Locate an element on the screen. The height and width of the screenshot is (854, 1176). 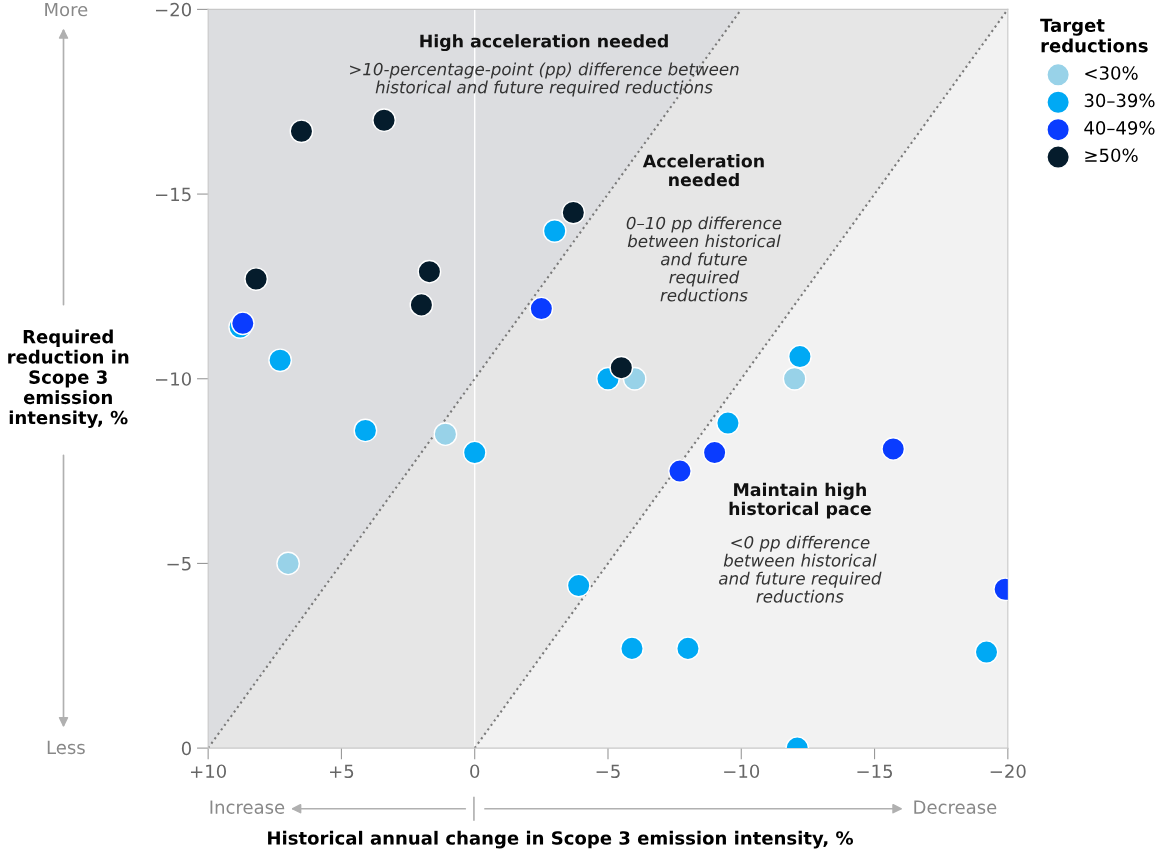
legend-label: ≥50% is located at coordinates (1111, 155).